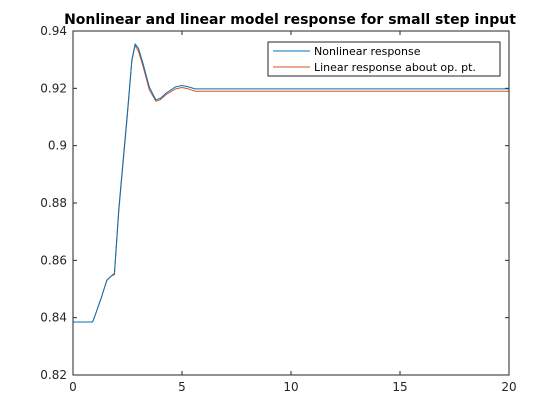 The width and height of the screenshot is (560, 420). I want to click on y-tick-label: 0.82, so click(53, 375).